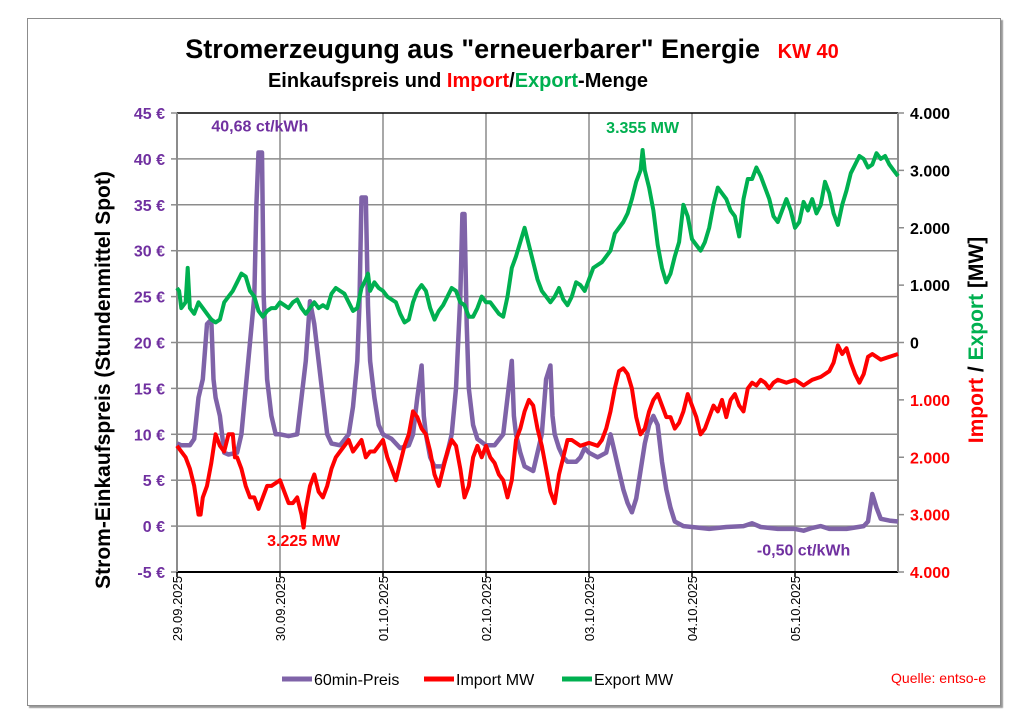 Image resolution: width=1024 pixels, height=724 pixels. I want to click on x-tick-label: 02.10.2025, so click(486, 608).